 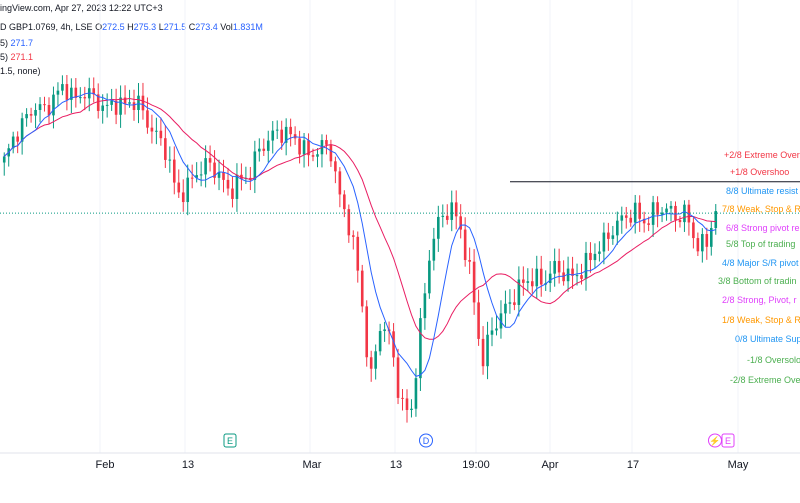 I want to click on x-tick-label: Mar, so click(x=312, y=465).